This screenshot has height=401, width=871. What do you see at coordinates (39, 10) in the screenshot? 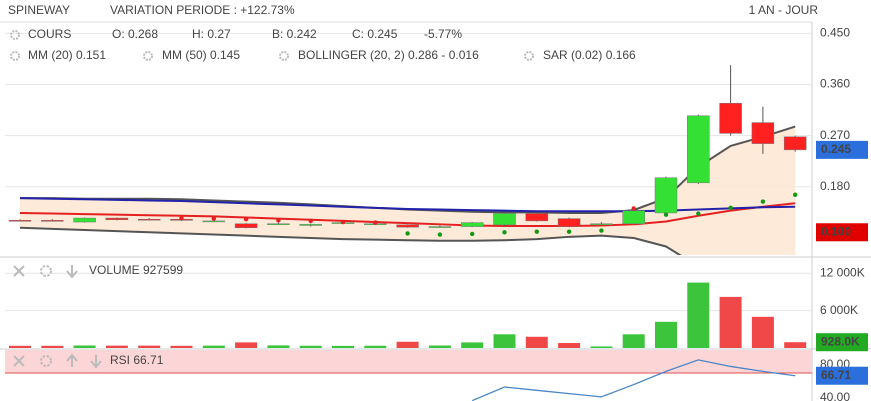
I see `symbol: SPINEWAY` at bounding box center [39, 10].